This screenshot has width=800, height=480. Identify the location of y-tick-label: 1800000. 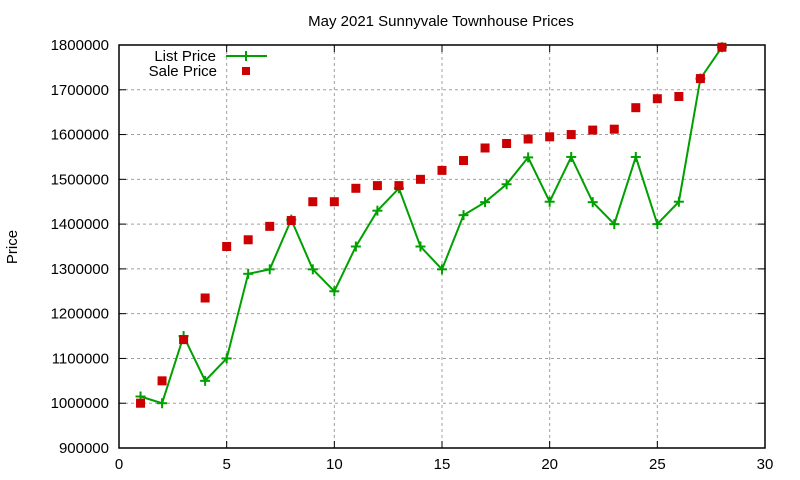
(80, 45).